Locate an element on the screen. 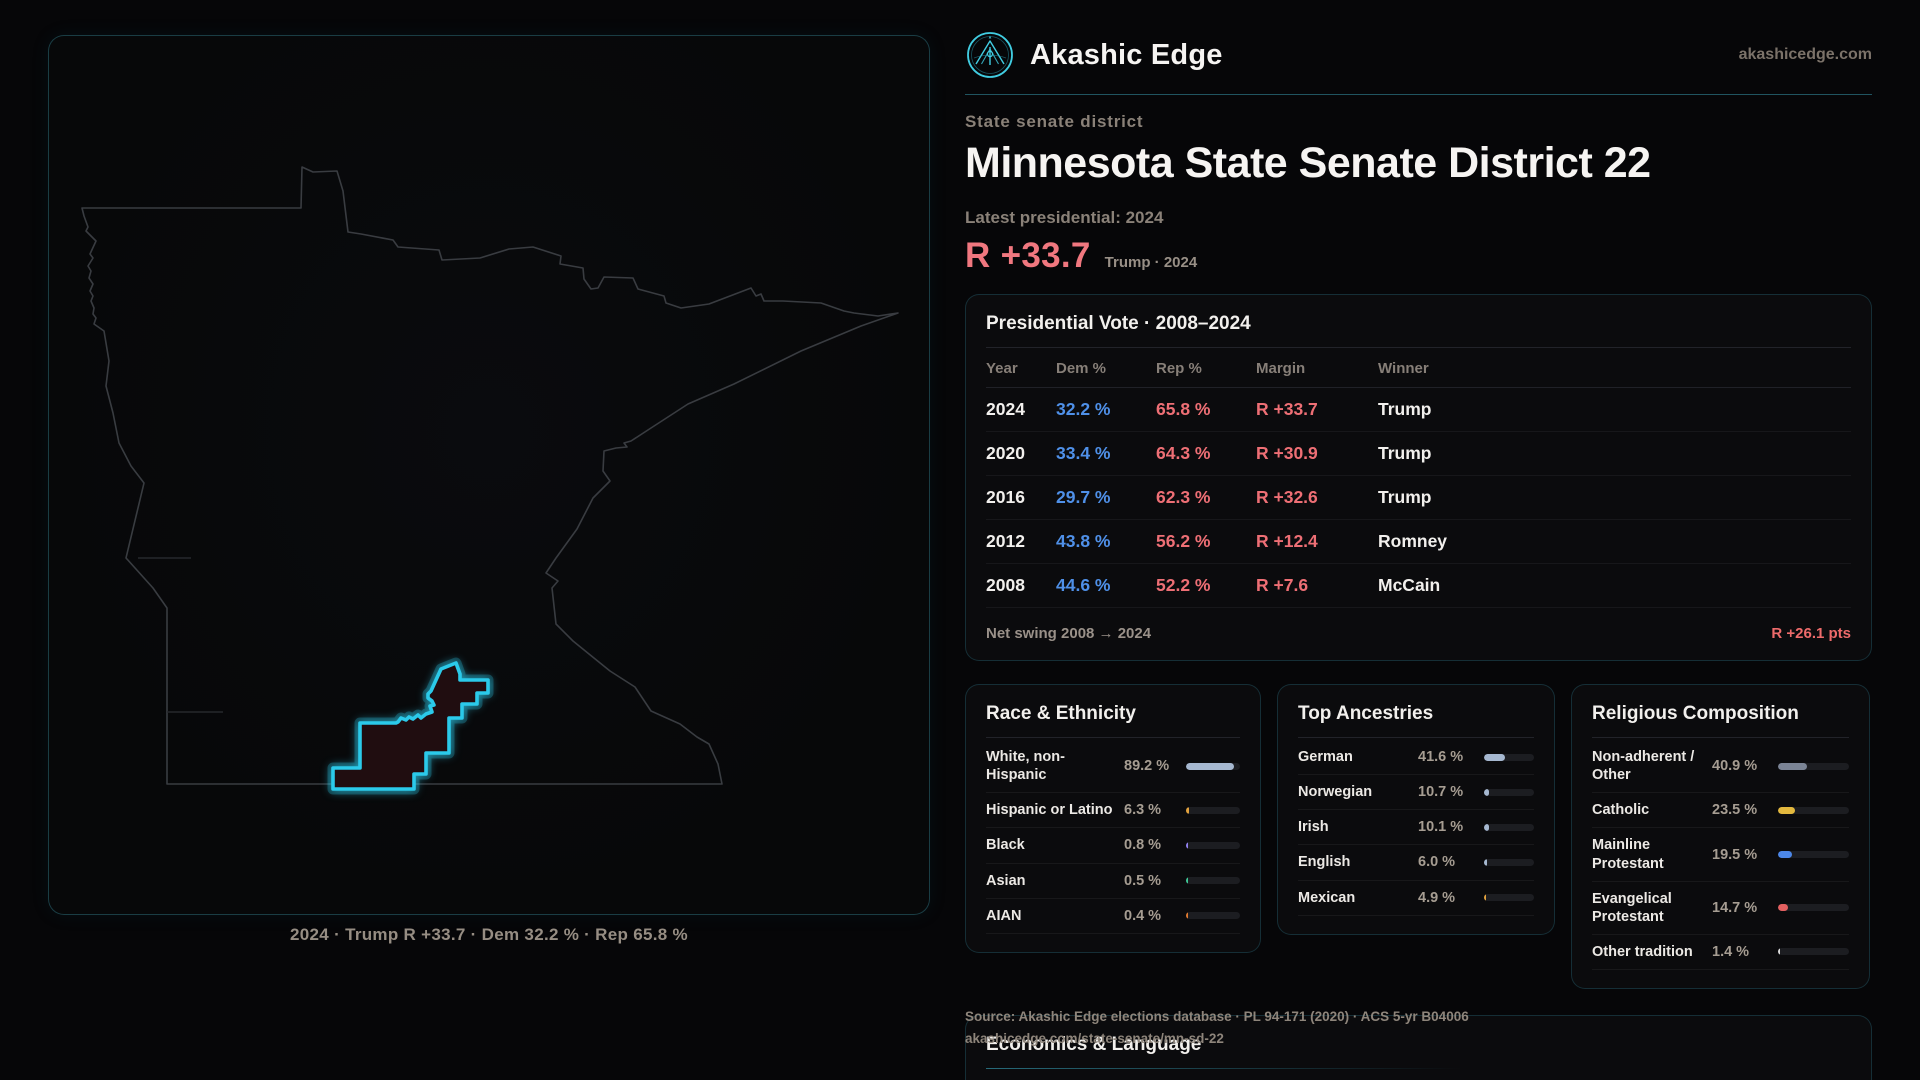 This screenshot has width=1920, height=1080. demo-label: Mainline Protestant is located at coordinates (1628, 854).